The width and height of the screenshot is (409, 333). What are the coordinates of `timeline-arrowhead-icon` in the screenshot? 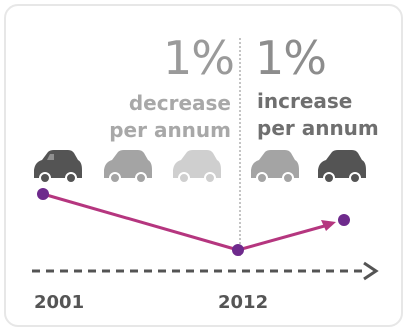 It's located at (371, 271).